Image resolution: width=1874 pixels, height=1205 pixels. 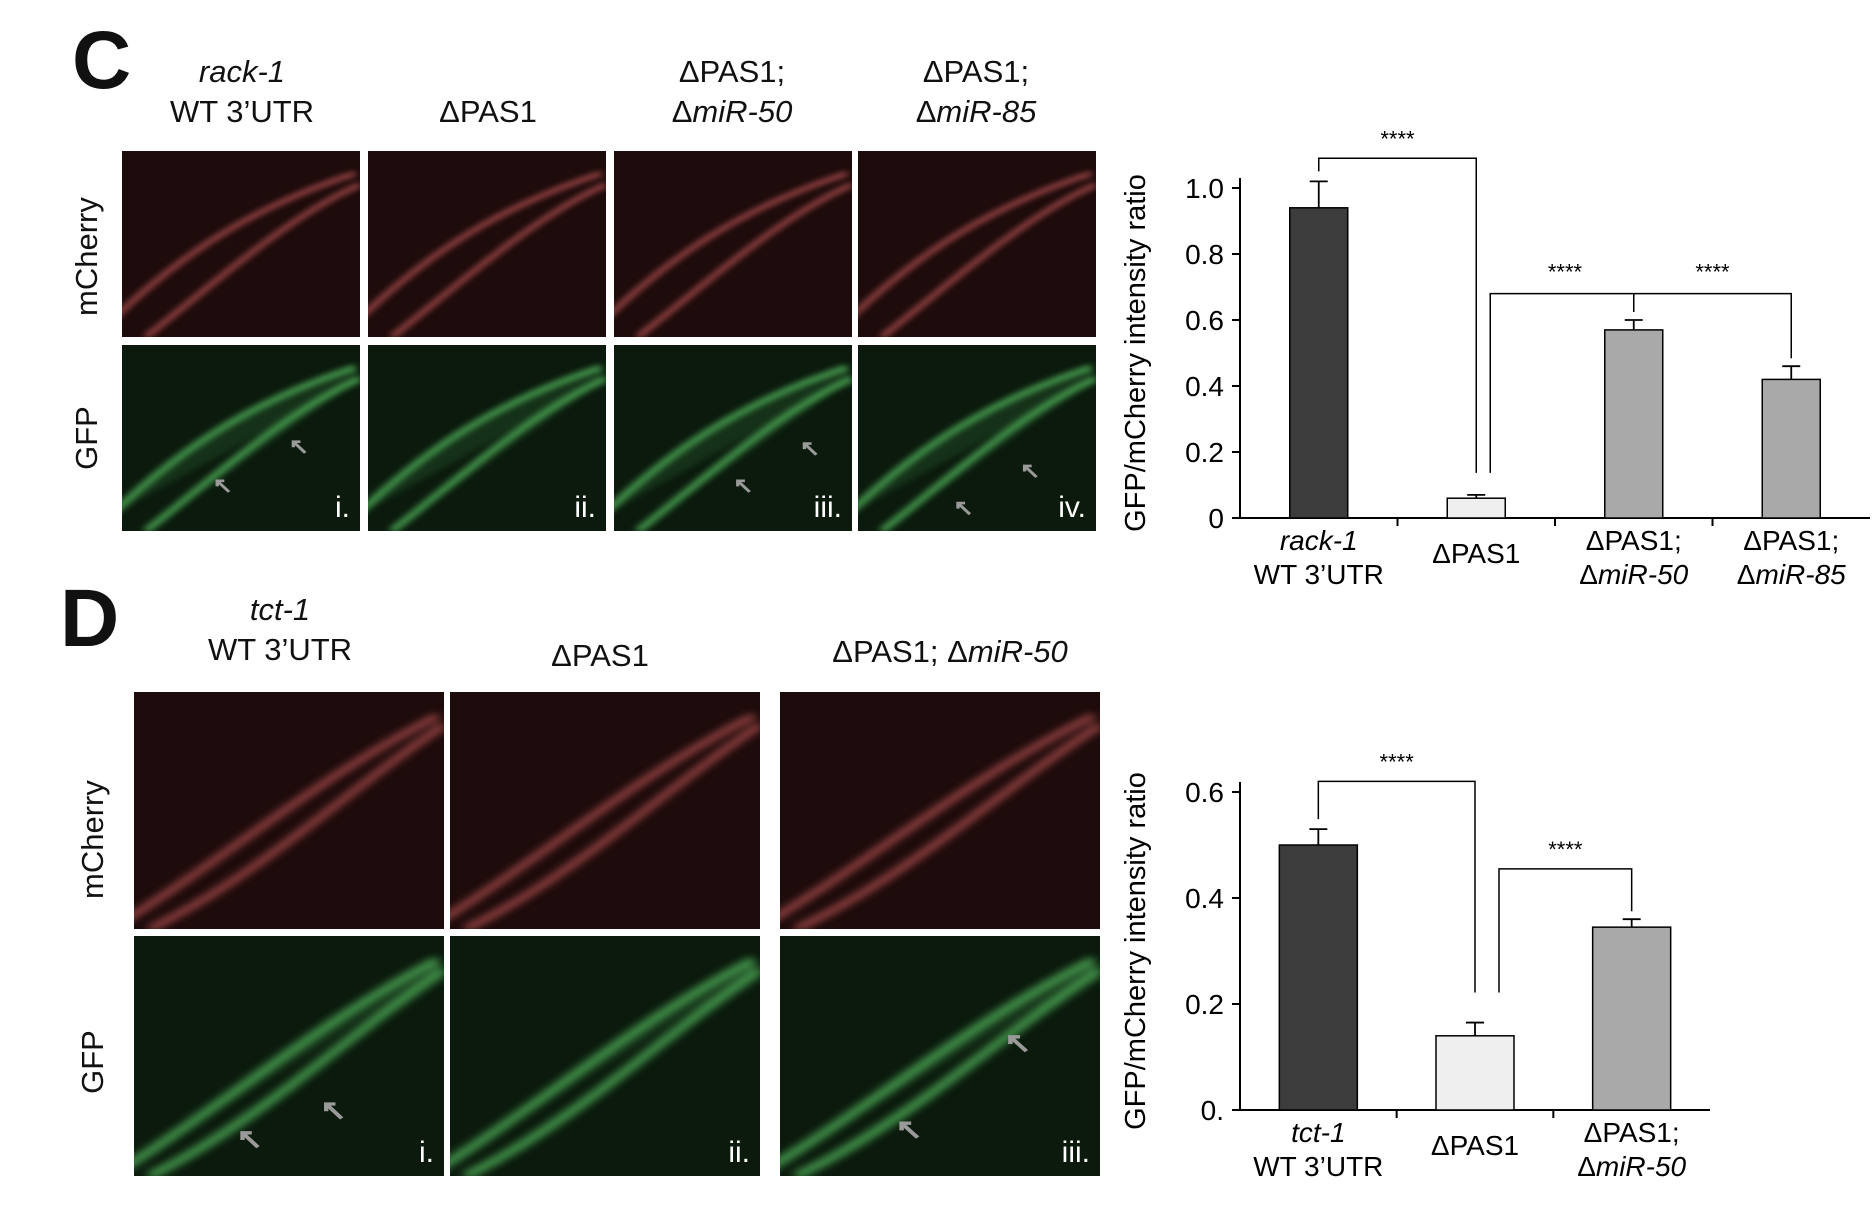 I want to click on panel-c-mcherry-image-3-svg, so click(x=733, y=244).